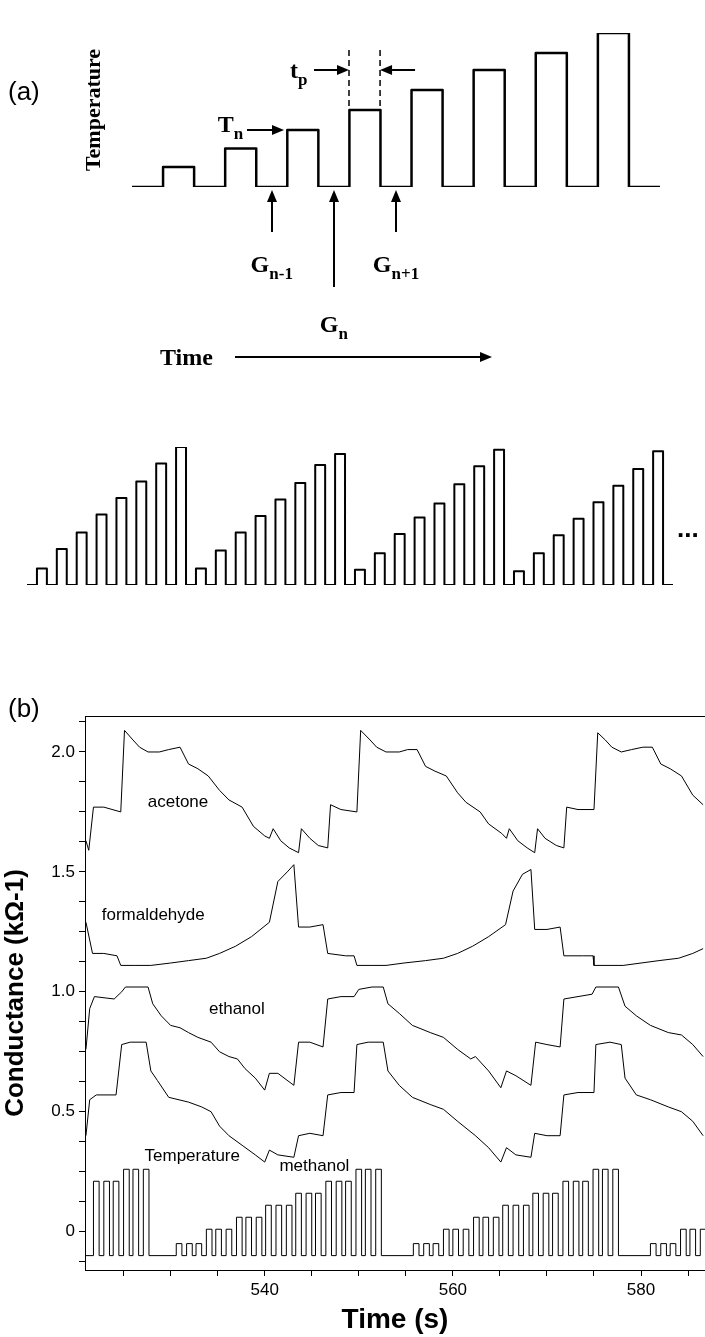 This screenshot has width=705, height=1337. What do you see at coordinates (264, 1289) in the screenshot?
I see `x-tick-label: 540` at bounding box center [264, 1289].